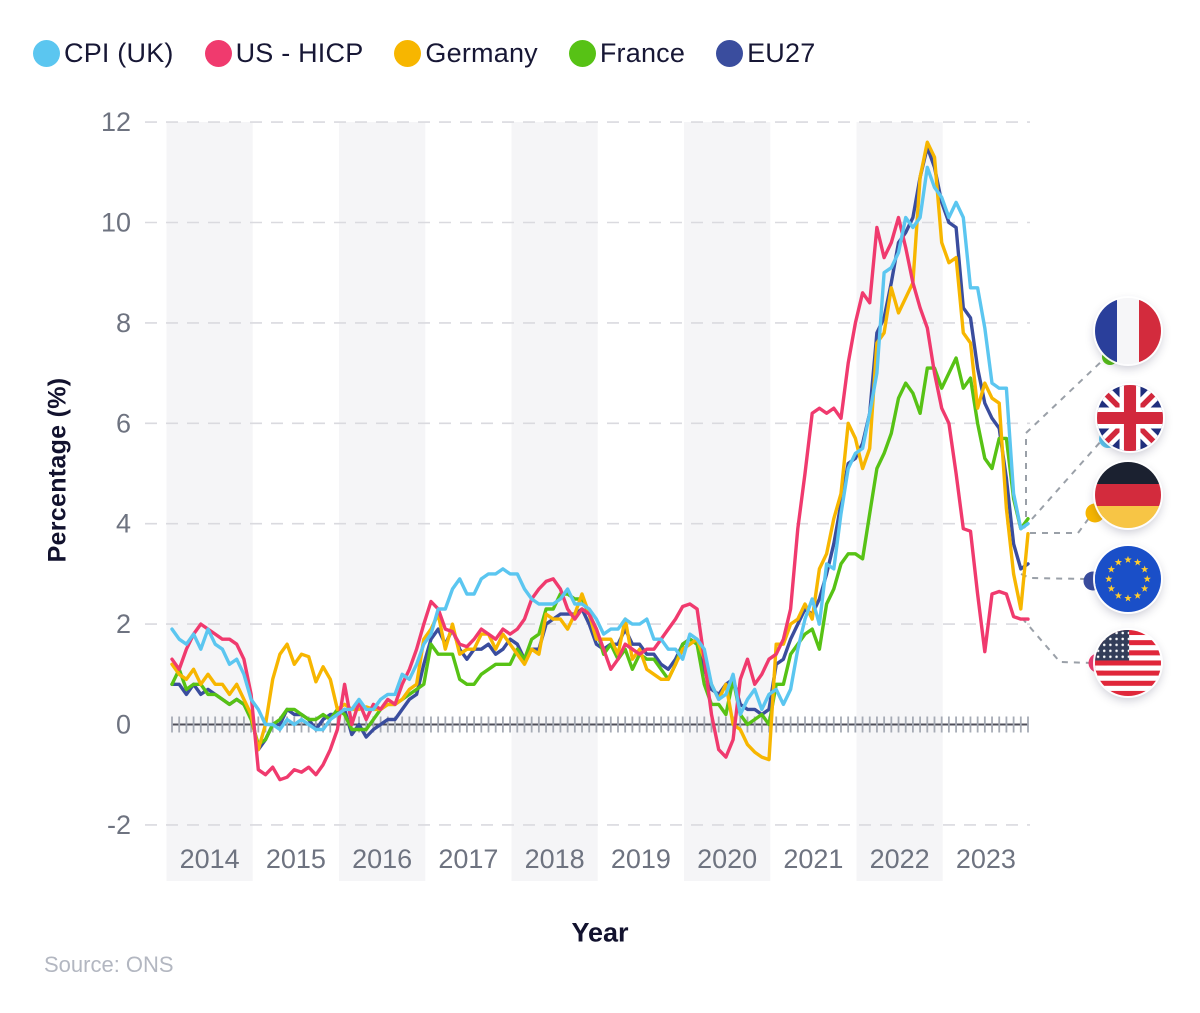 The width and height of the screenshot is (1200, 1013). What do you see at coordinates (730, 53) in the screenshot?
I see `legend-swatch-eu27-icon` at bounding box center [730, 53].